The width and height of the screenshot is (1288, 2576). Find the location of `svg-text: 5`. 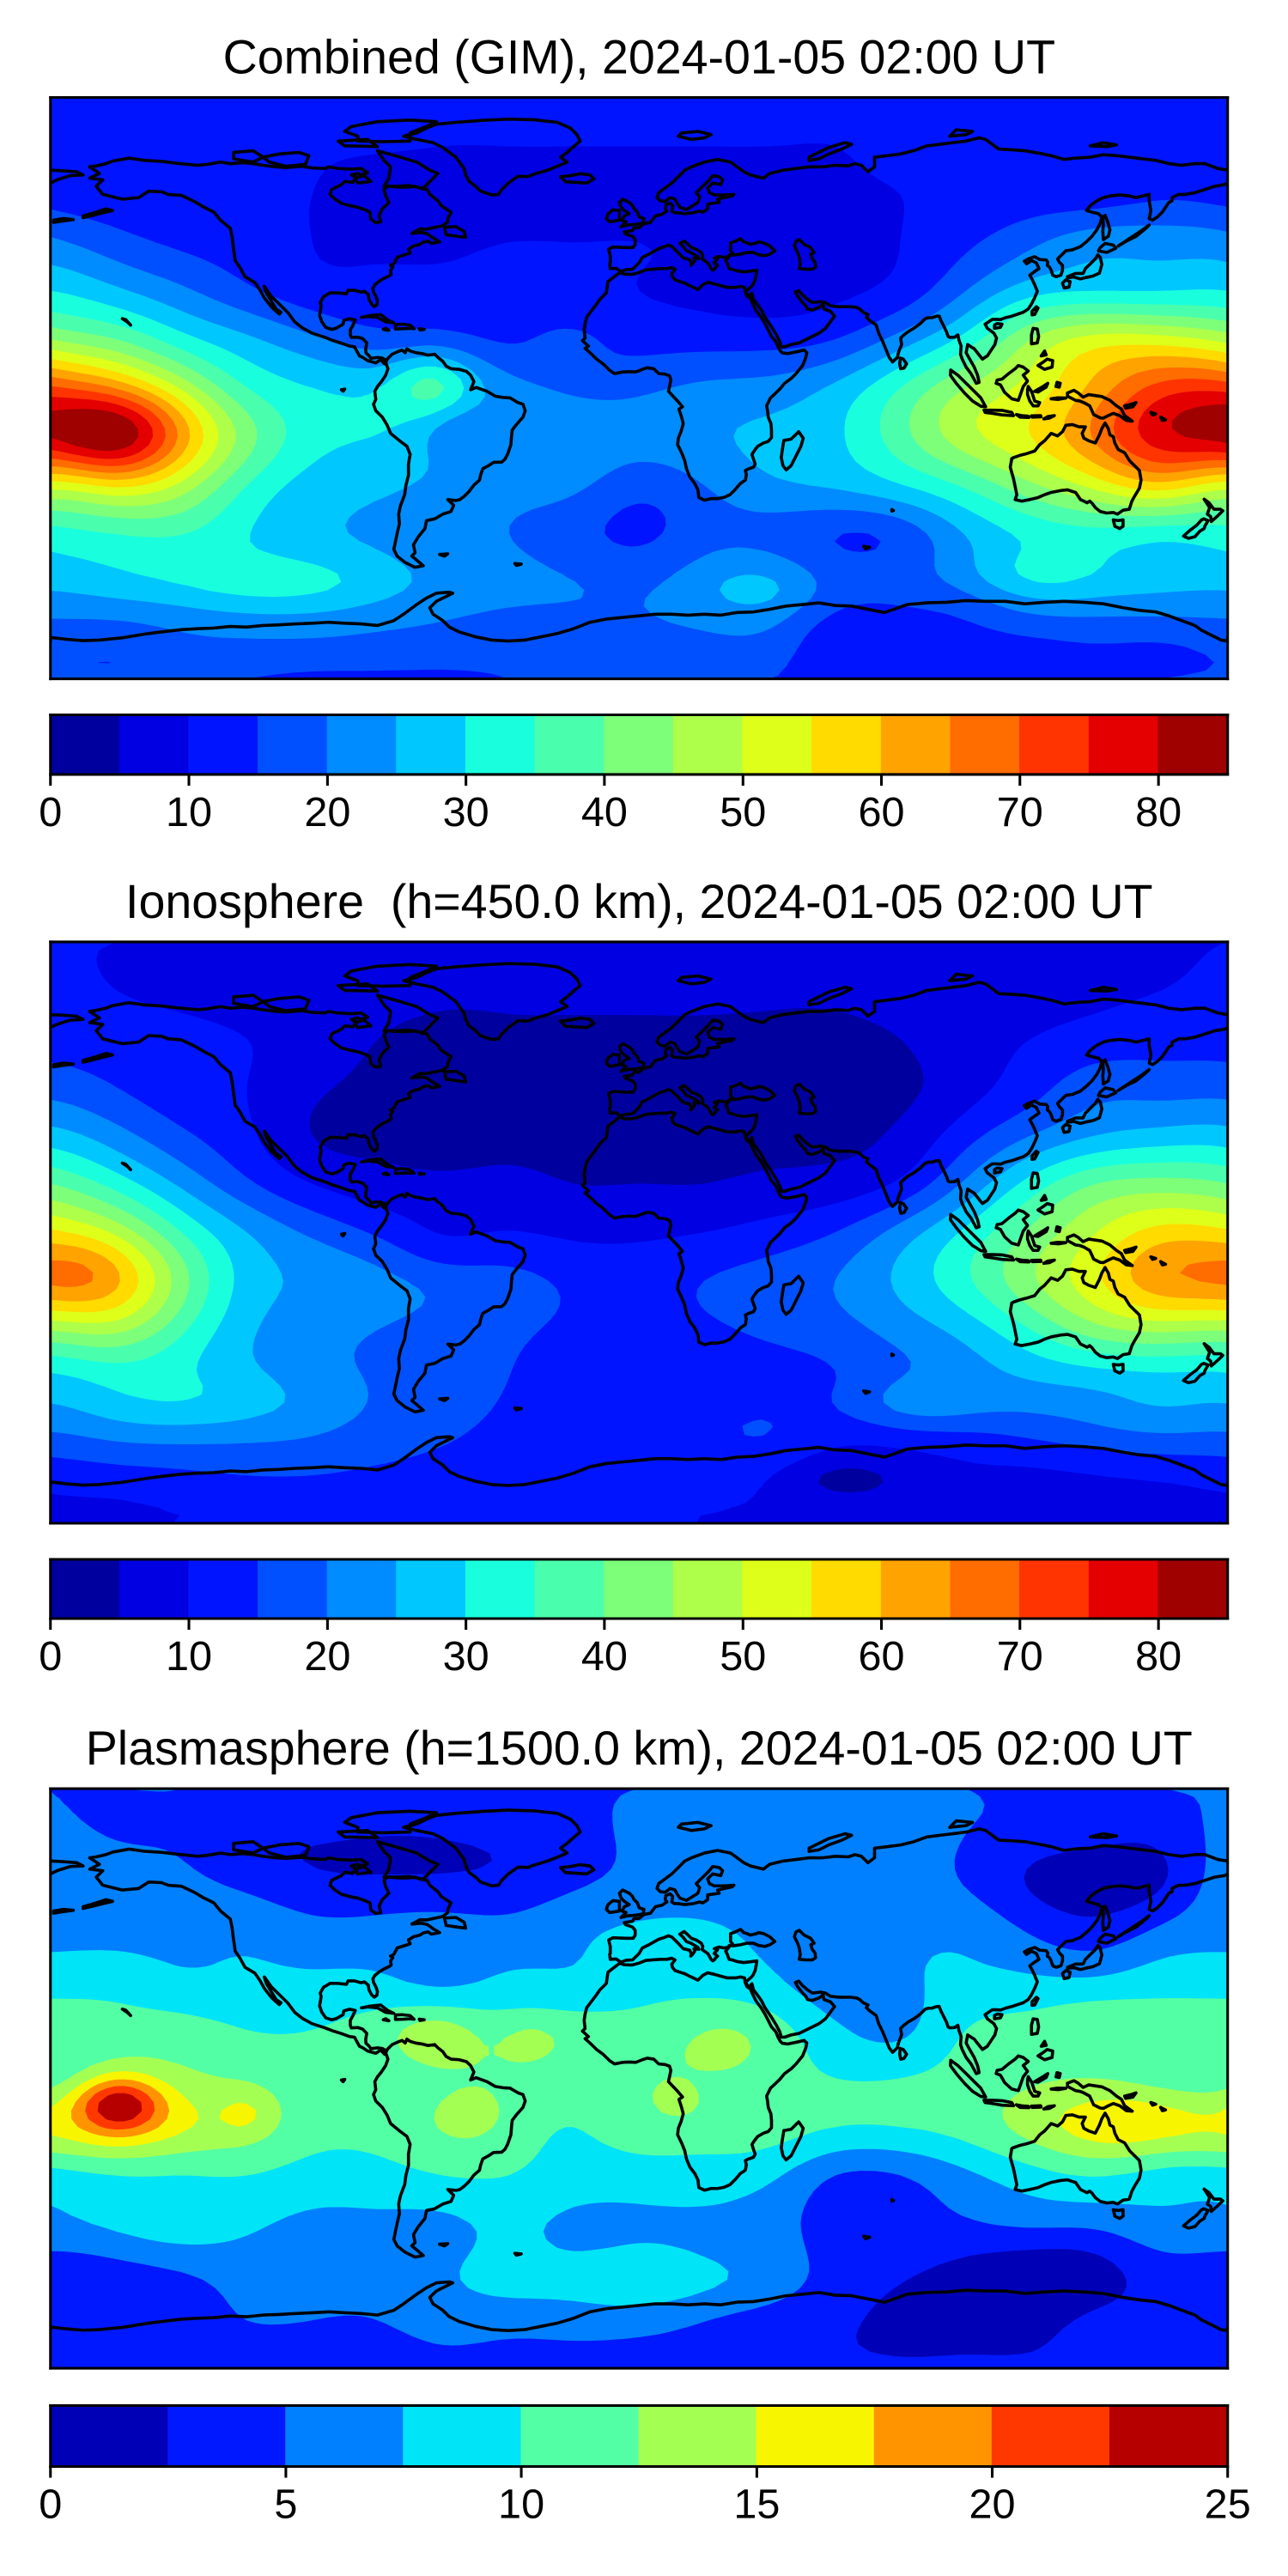

svg-text: 5 is located at coordinates (285, 2505).